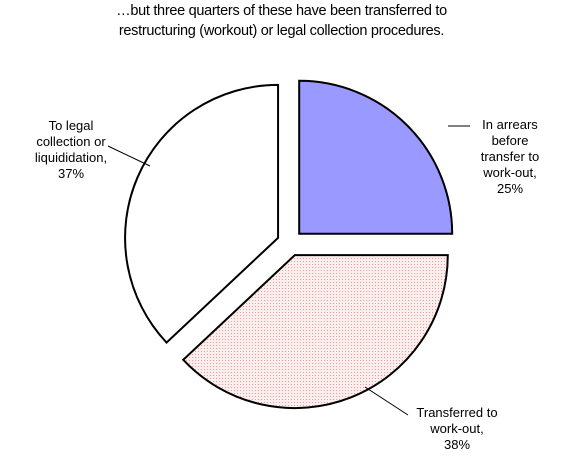 Image resolution: width=563 pixels, height=460 pixels. I want to click on pie-slice, so click(376, 157).